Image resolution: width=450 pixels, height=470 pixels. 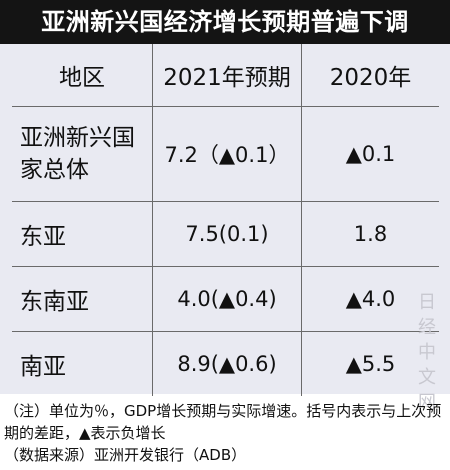 I want to click on table-row: 东亚 7.5(0.1) 1.8, so click(x=225, y=234).